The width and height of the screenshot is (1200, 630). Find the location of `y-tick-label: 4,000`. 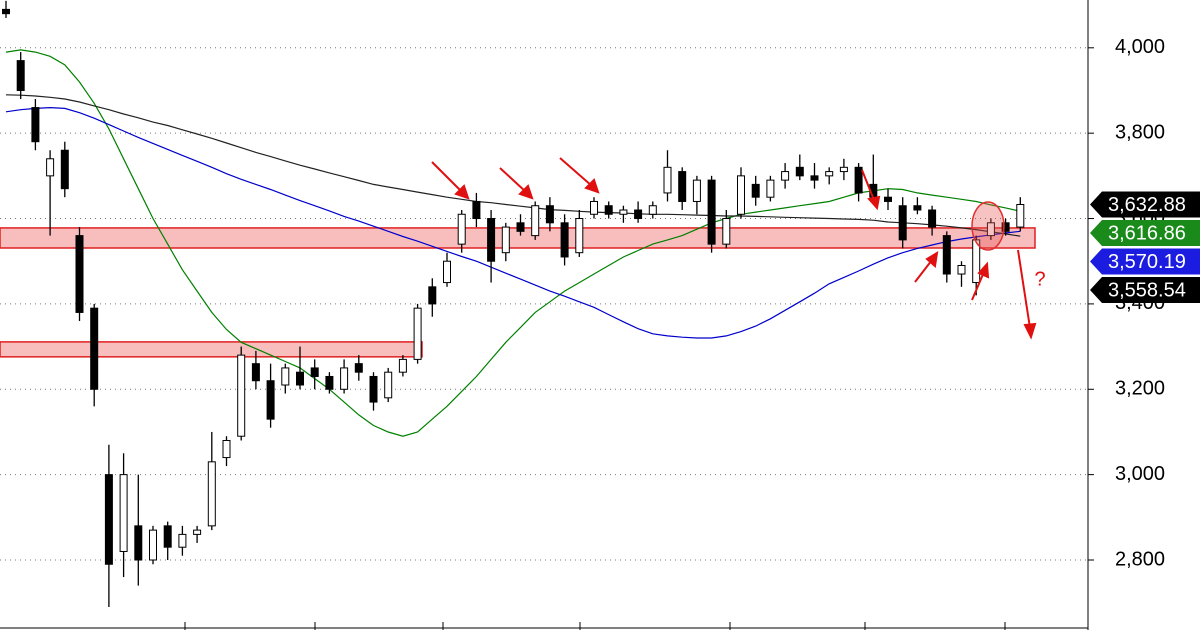

y-tick-label: 4,000 is located at coordinates (1140, 47).